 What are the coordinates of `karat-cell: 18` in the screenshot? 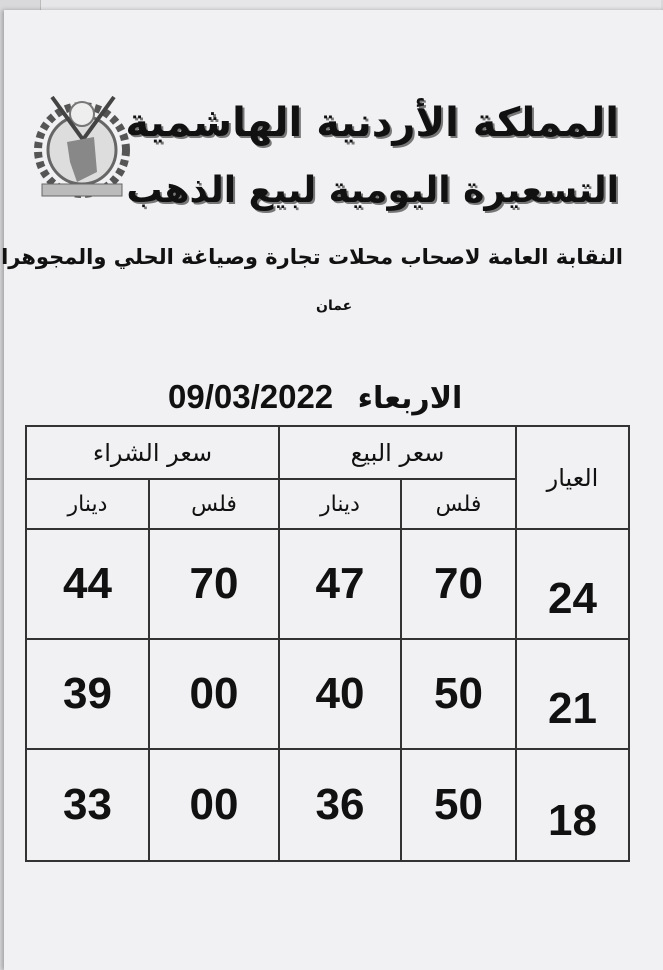 It's located at (572, 805).